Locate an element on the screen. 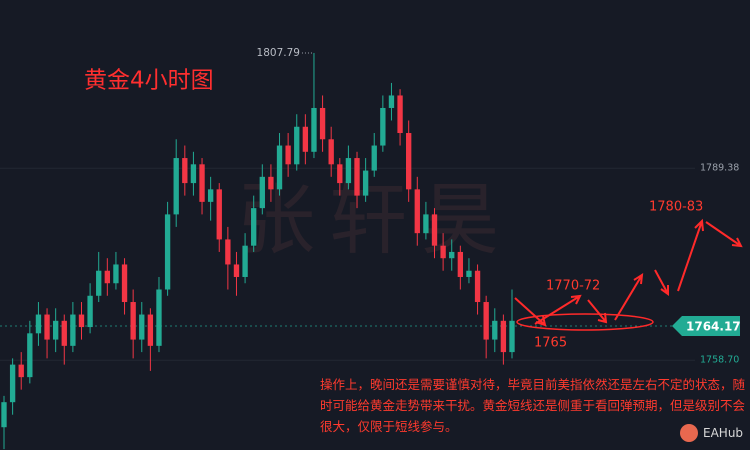 Image resolution: width=750 pixels, height=450 pixels. high-label: 1807.79 is located at coordinates (278, 53).